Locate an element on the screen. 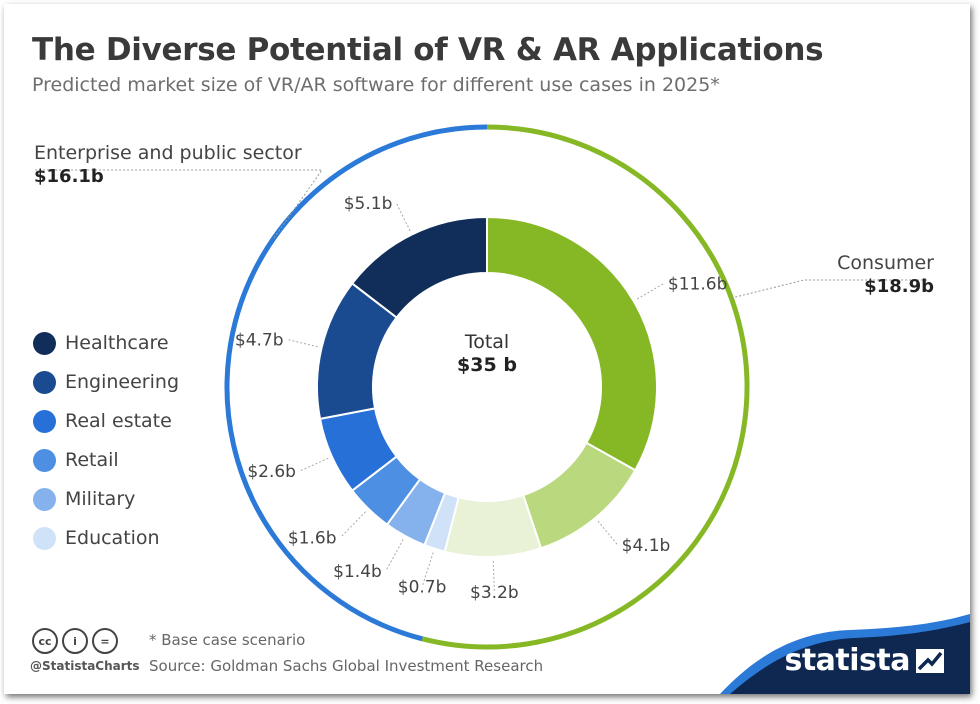 This screenshot has height=704, width=980. group-name: Enterprise and public sector is located at coordinates (168, 153).